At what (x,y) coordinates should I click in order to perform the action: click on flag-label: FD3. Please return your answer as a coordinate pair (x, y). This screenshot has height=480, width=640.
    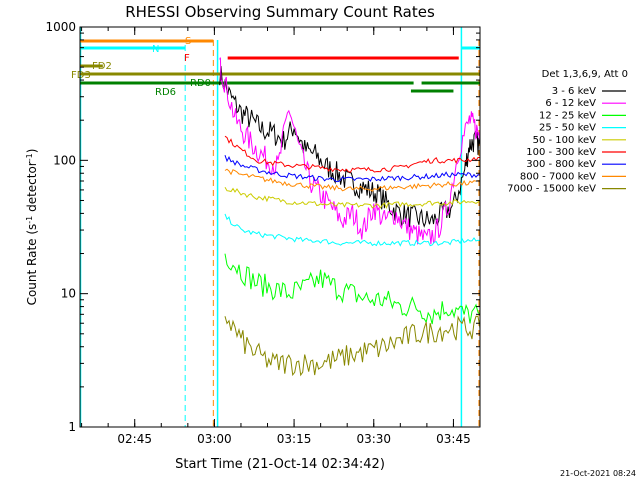
    Looking at the image, I should click on (81, 75).